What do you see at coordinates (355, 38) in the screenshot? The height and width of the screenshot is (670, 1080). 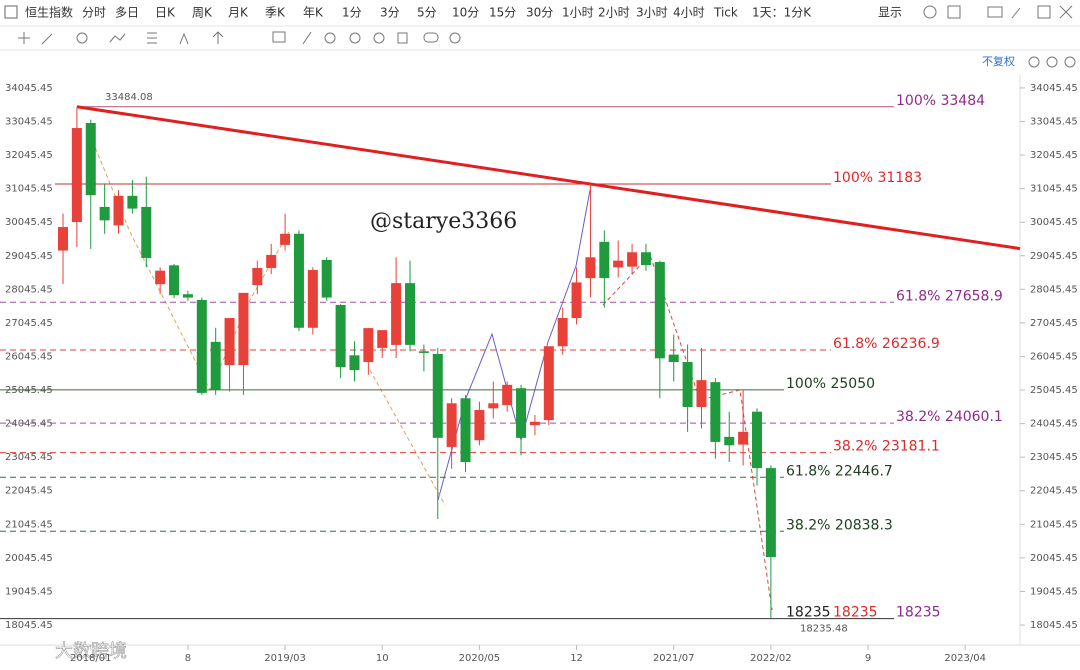 I see `lock-tool` at bounding box center [355, 38].